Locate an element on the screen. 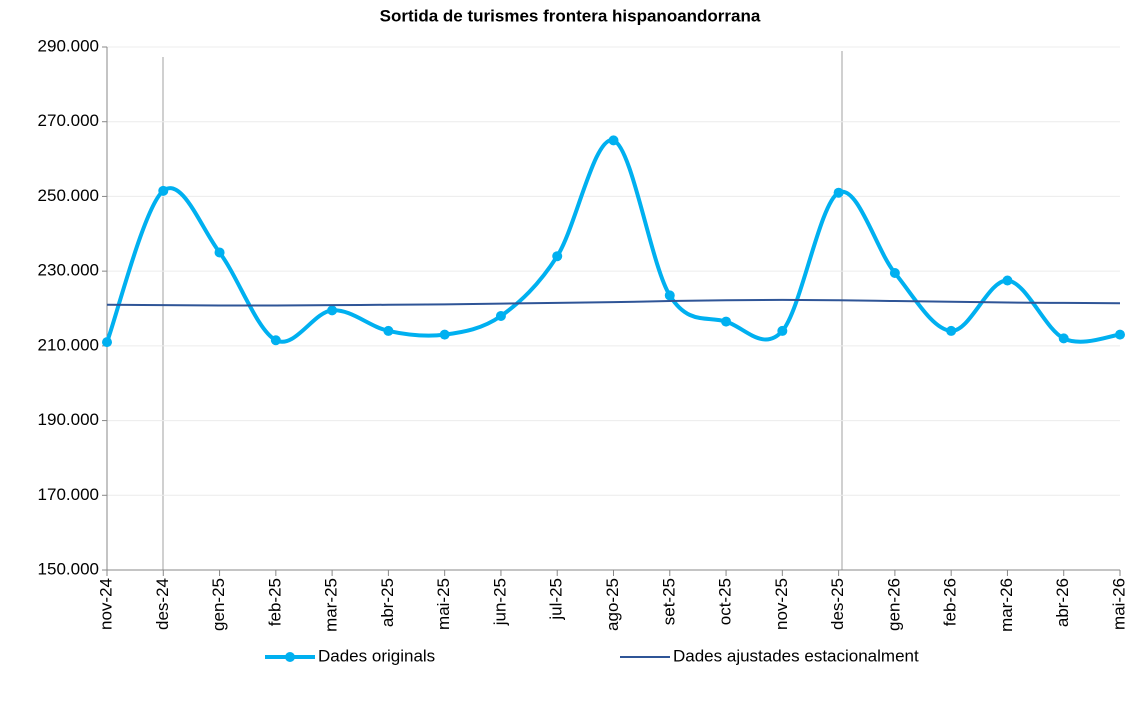 The image size is (1139, 701). x-tick-label: gen-26 is located at coordinates (893, 604).